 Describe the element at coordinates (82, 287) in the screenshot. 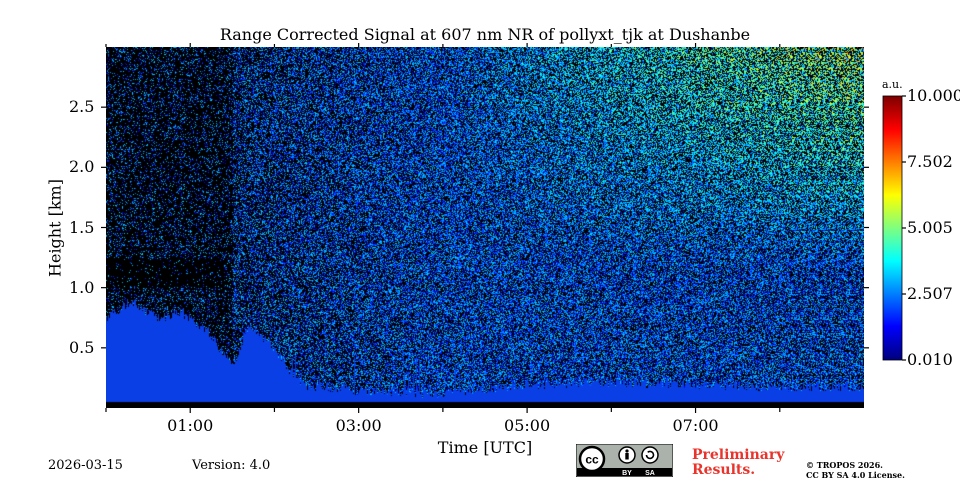

I see `y-tick-label: 1.0` at that location.